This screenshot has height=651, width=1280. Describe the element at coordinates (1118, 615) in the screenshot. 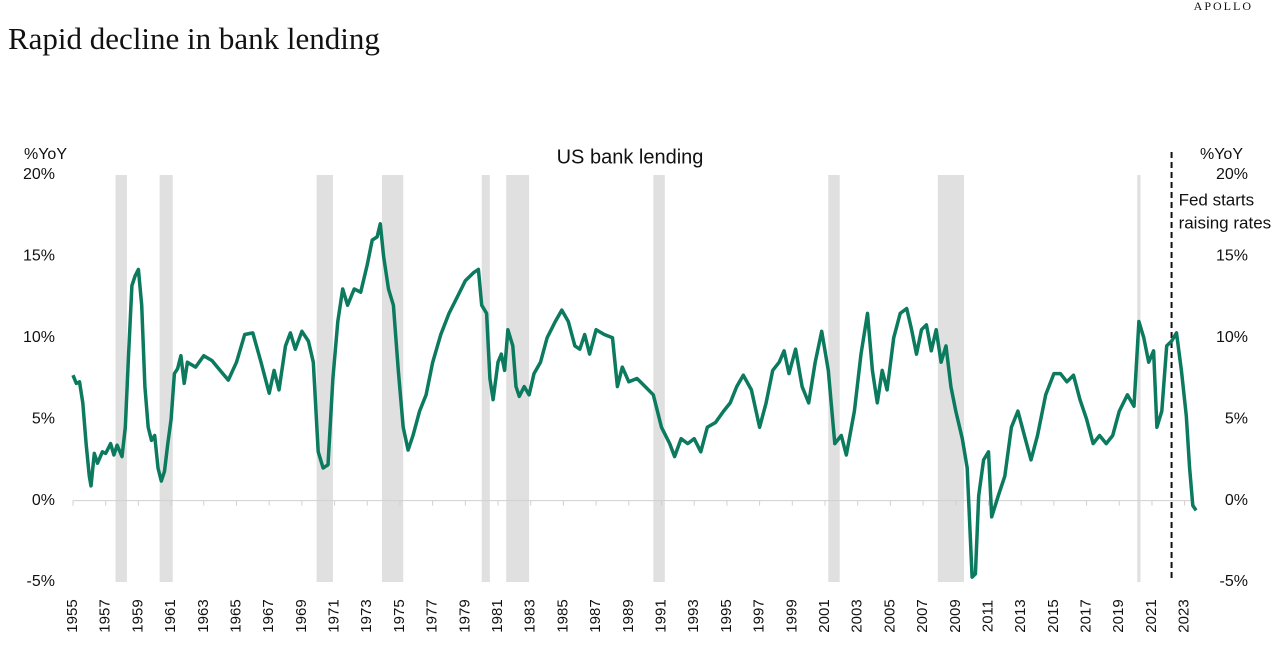

I see `x-tick-label: 2019` at that location.